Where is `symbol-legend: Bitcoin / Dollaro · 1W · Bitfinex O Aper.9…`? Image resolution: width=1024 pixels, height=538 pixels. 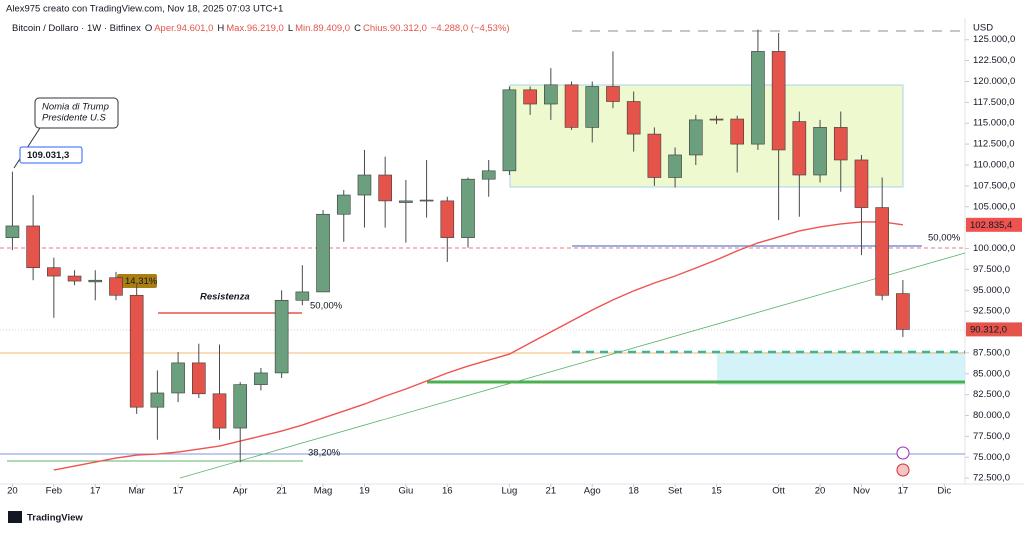
symbol-legend: Bitcoin / Dollaro · 1W · Bitfinex O Aper.9… is located at coordinates (261, 28).